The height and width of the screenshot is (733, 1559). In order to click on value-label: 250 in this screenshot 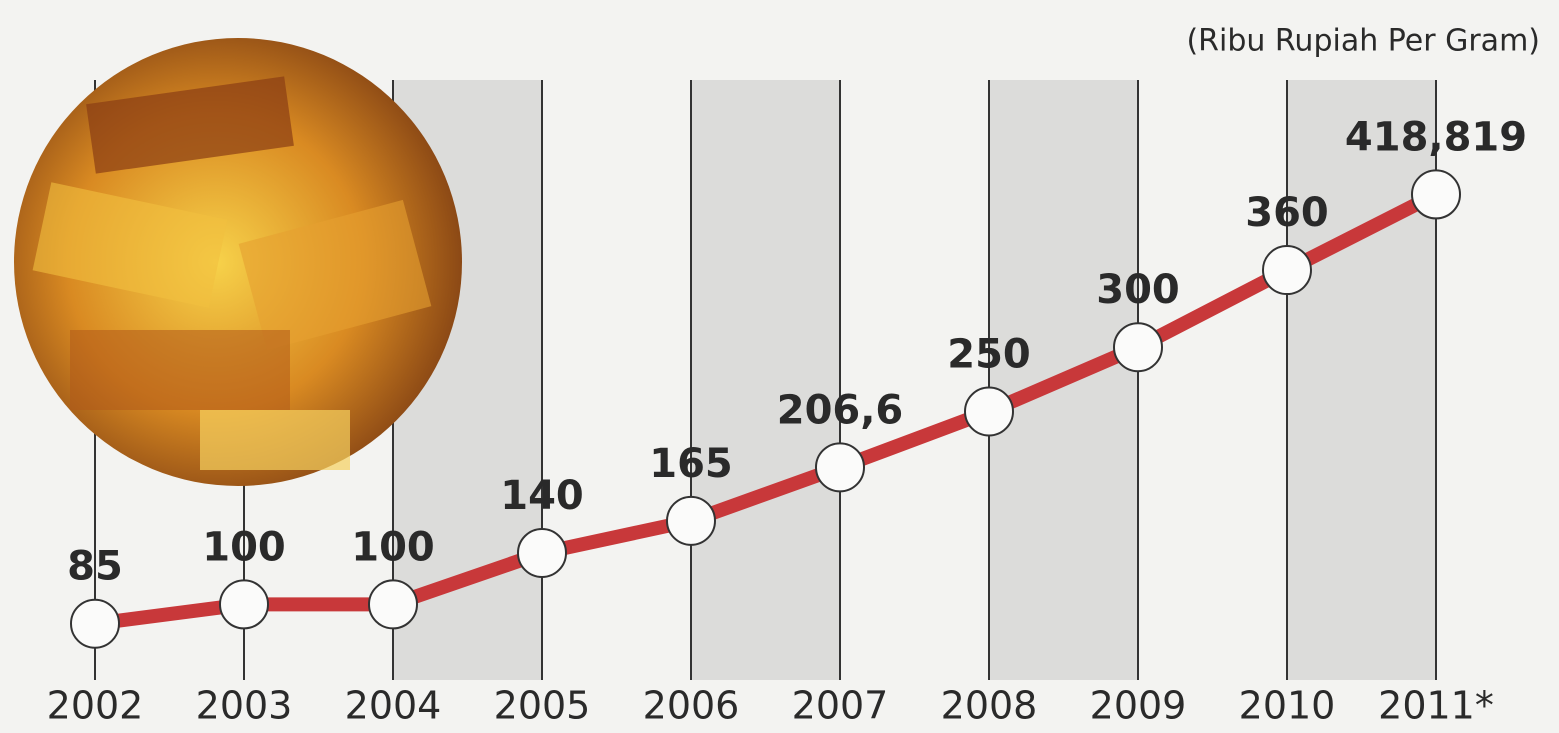, I will do `click(989, 355)`.